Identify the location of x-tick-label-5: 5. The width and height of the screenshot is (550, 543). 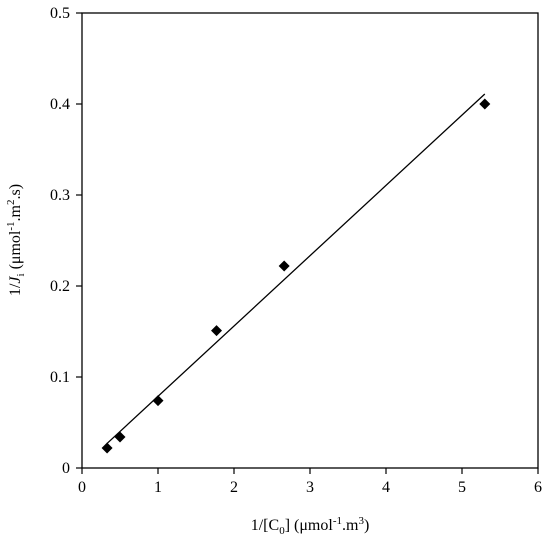
(462, 487).